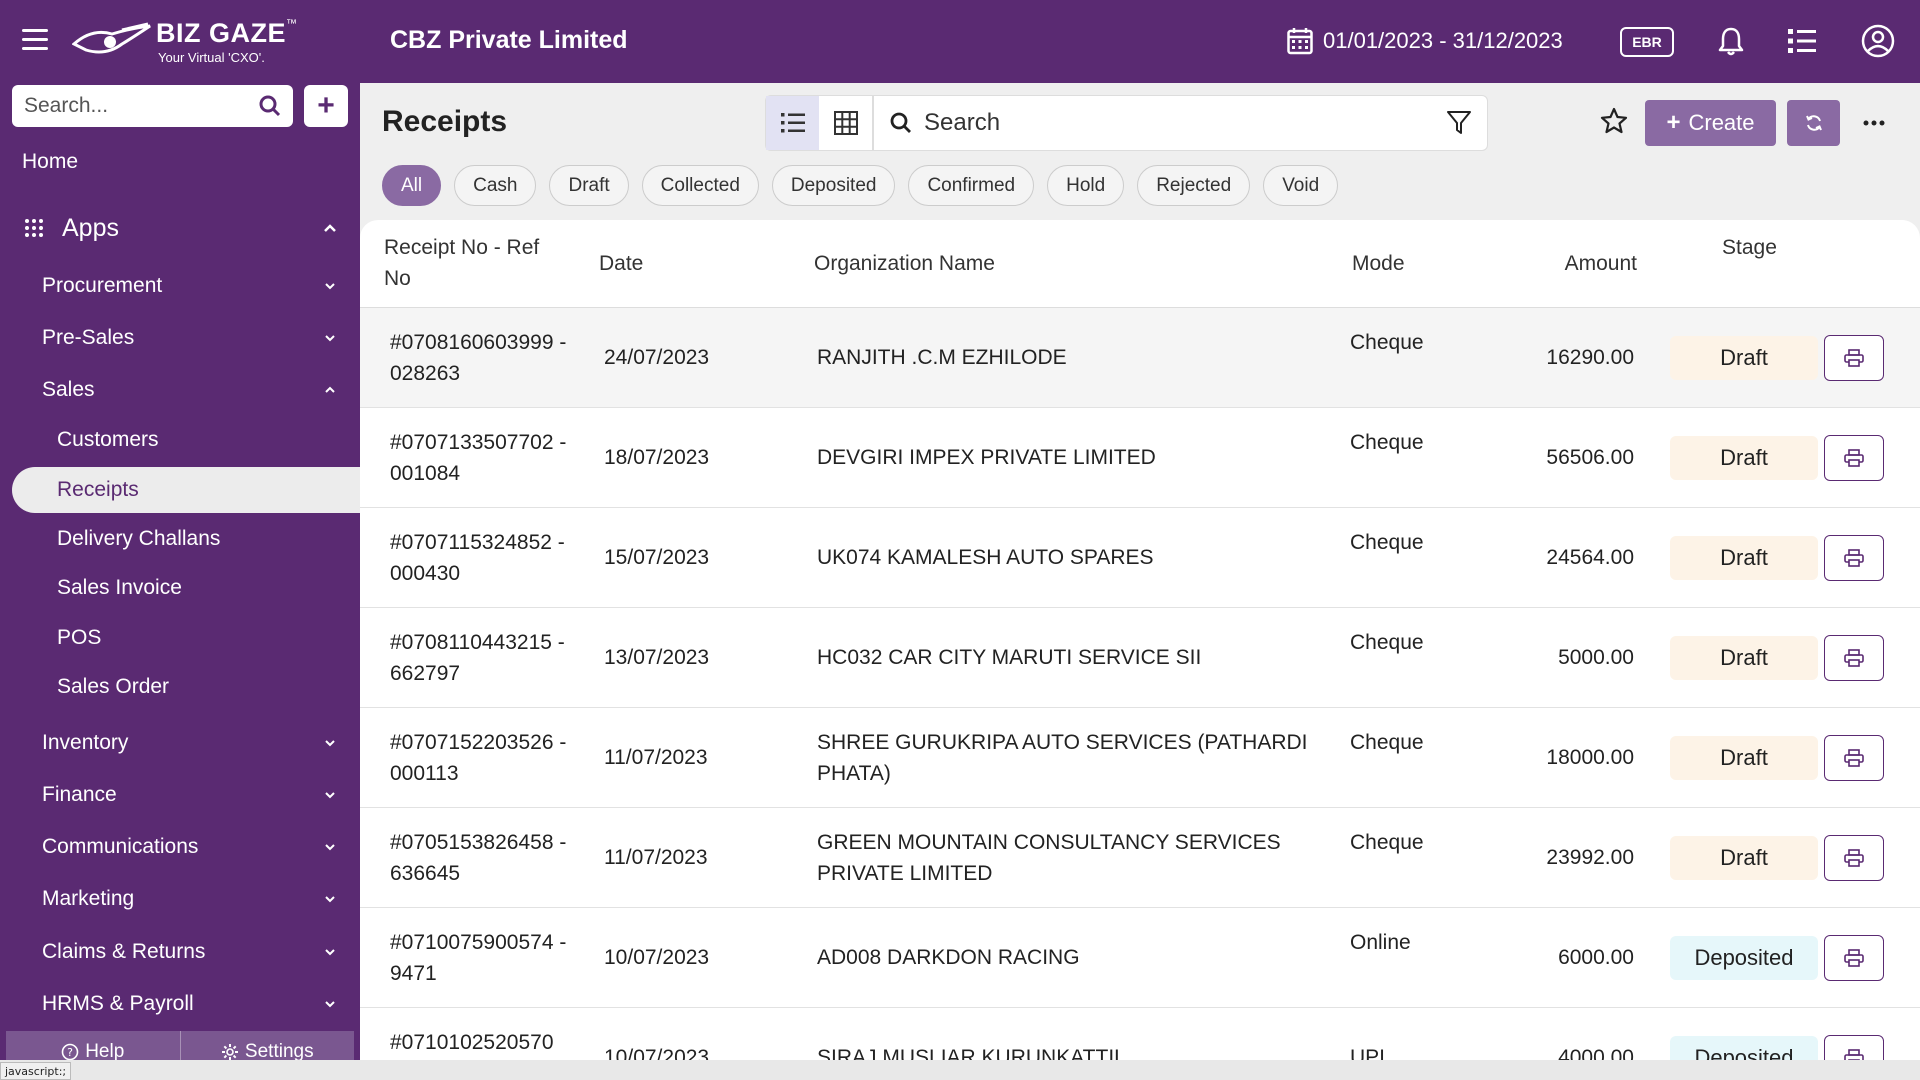 Image resolution: width=1920 pixels, height=1080 pixels. I want to click on organization-name: DEVGIRI IMPEX PRIVATE LIMITED, so click(986, 457).